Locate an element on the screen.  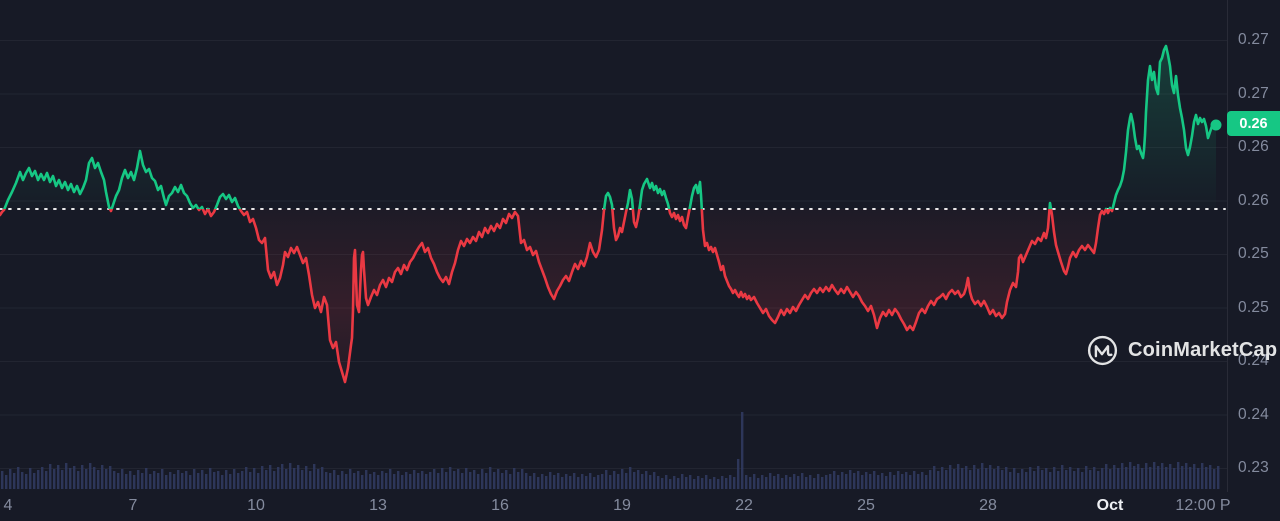
current-price-badge: 0.26 is located at coordinates (1253, 123).